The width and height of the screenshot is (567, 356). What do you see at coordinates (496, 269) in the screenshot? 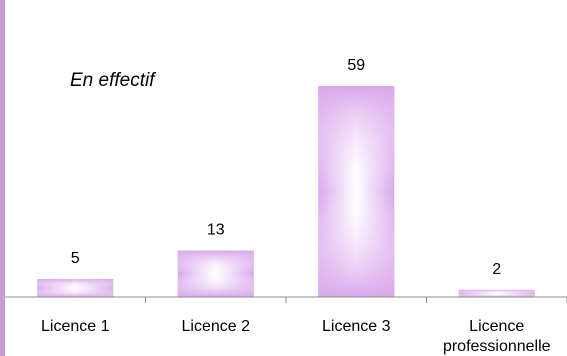
I see `value-label-4: 2` at bounding box center [496, 269].